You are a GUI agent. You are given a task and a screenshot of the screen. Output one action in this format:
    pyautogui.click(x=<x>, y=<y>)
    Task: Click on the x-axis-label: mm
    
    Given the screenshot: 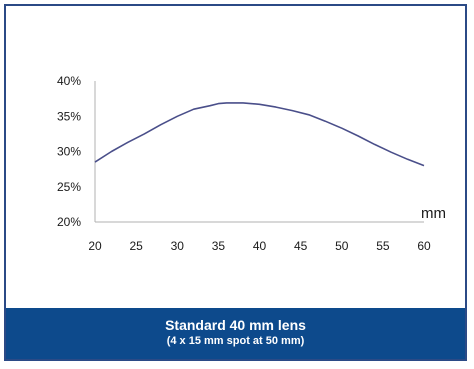 What is the action you would take?
    pyautogui.click(x=433, y=213)
    